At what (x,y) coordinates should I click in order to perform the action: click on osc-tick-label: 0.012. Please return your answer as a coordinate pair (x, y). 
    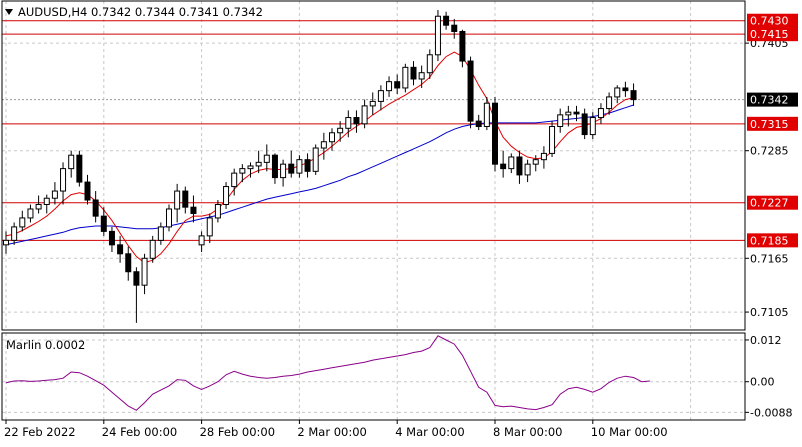
    Looking at the image, I should click on (766, 340).